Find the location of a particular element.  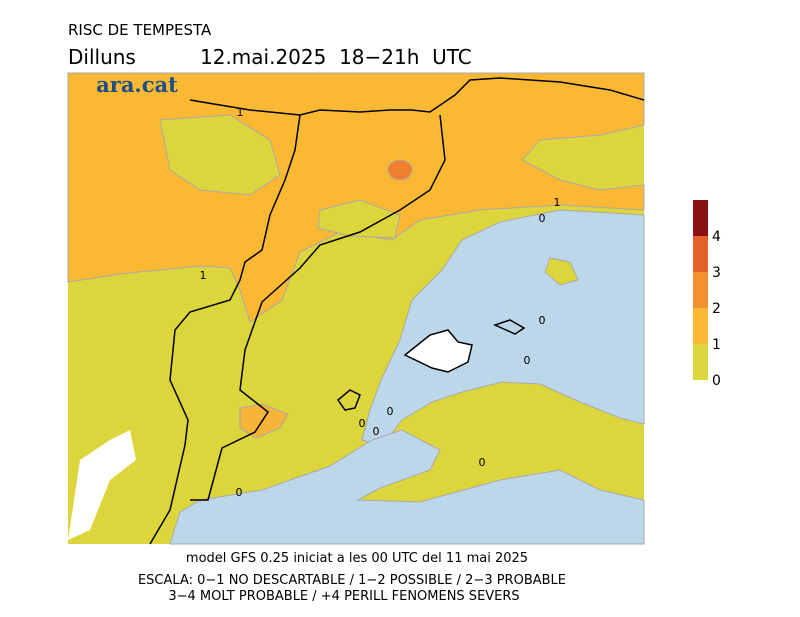

legend: 4 3 2 1 0 is located at coordinates (707, 294).